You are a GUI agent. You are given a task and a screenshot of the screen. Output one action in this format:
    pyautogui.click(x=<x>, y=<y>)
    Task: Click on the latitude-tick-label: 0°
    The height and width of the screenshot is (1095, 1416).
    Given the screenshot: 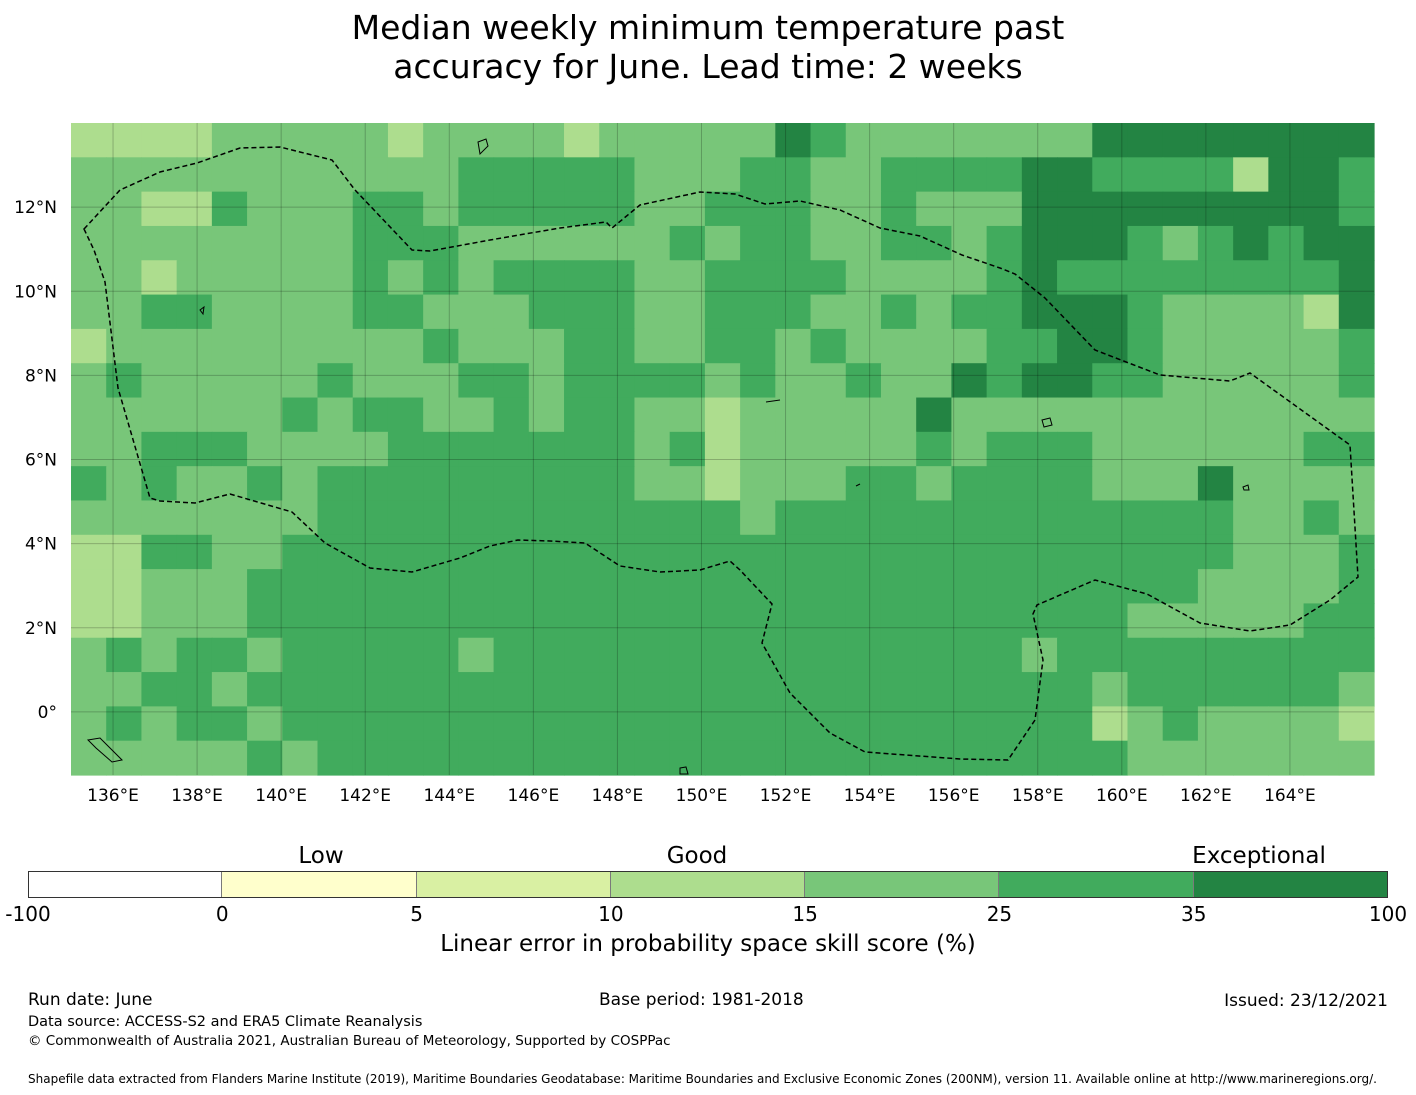 What is the action you would take?
    pyautogui.click(x=47, y=713)
    